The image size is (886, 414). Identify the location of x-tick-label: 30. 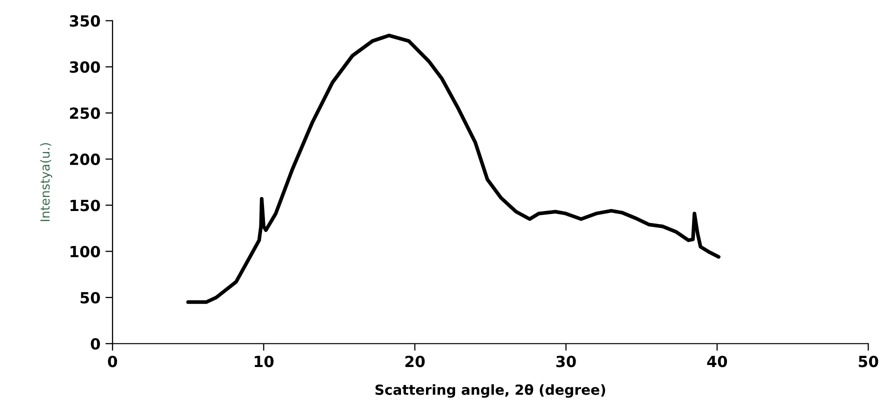
(566, 362).